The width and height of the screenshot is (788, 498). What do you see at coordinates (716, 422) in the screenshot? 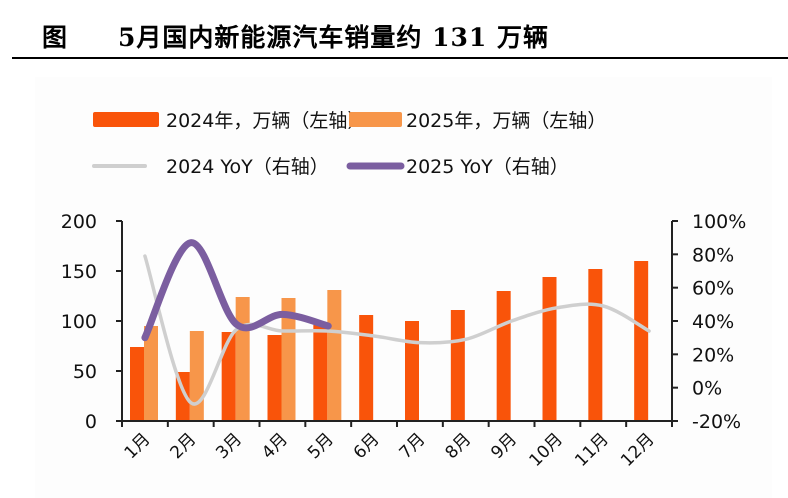
I see `right-tick-label: -20%` at bounding box center [716, 422].